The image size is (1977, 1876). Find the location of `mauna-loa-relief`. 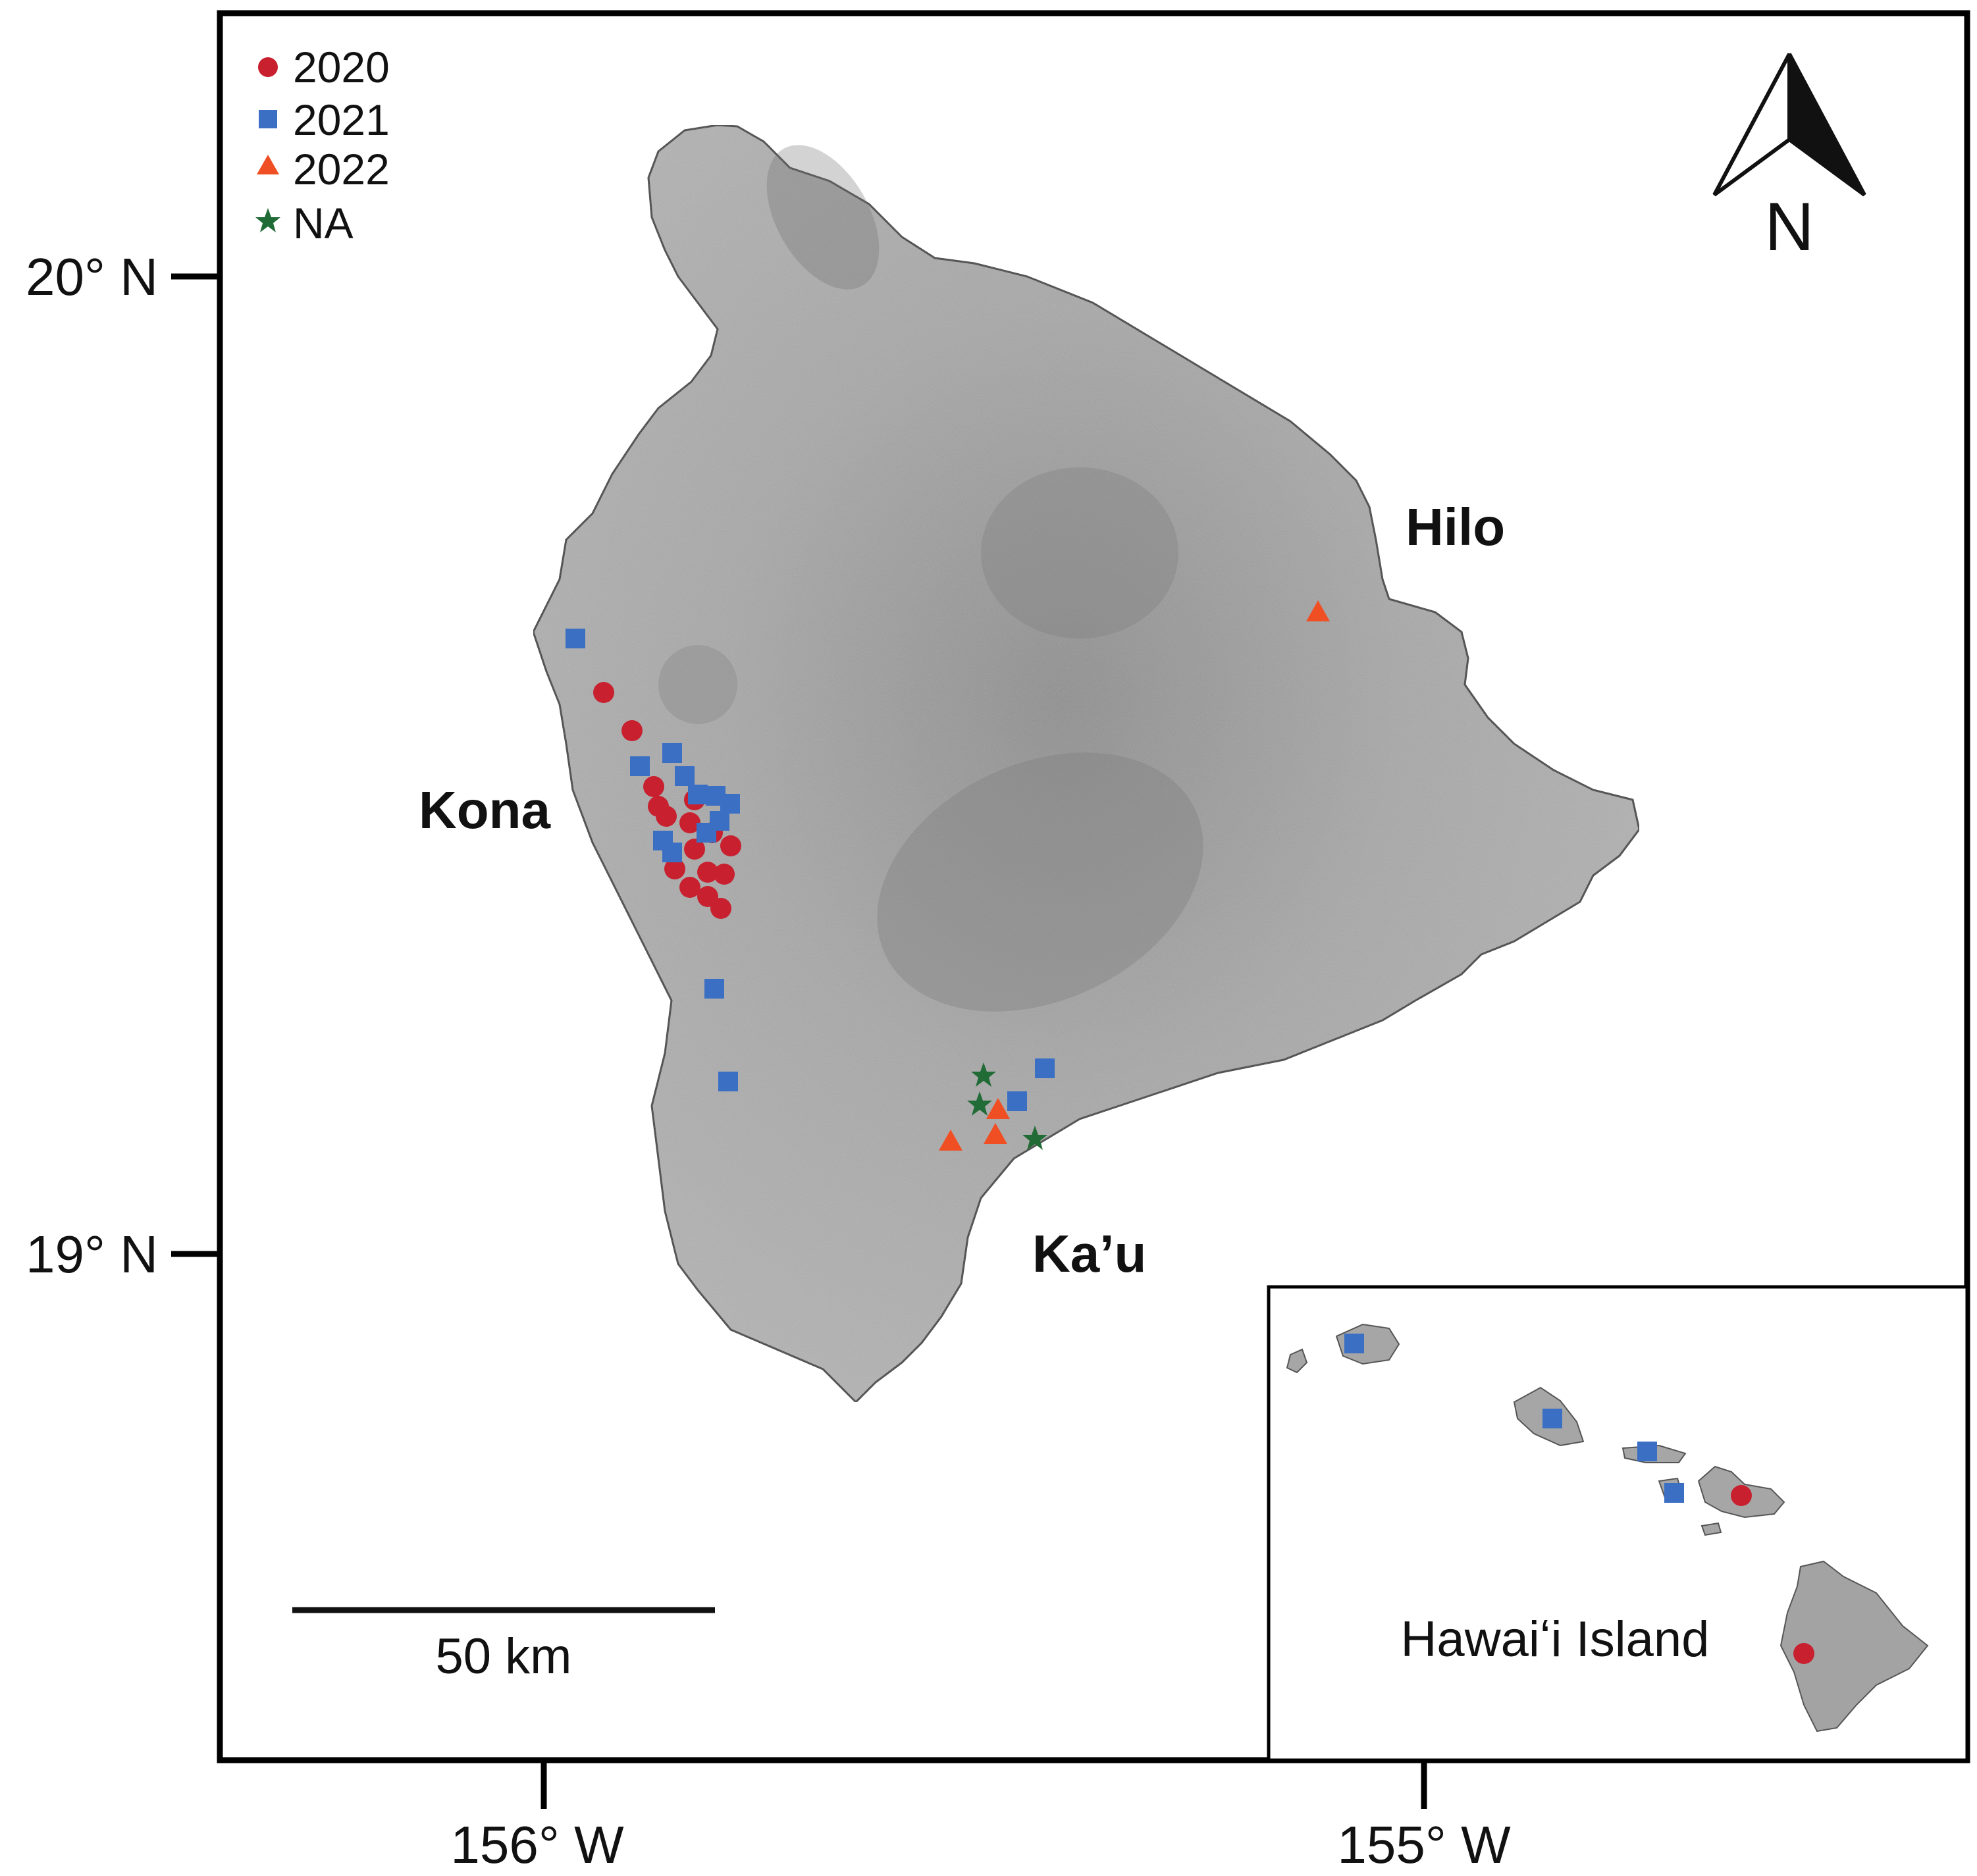

mauna-loa-relief is located at coordinates (1040, 882).